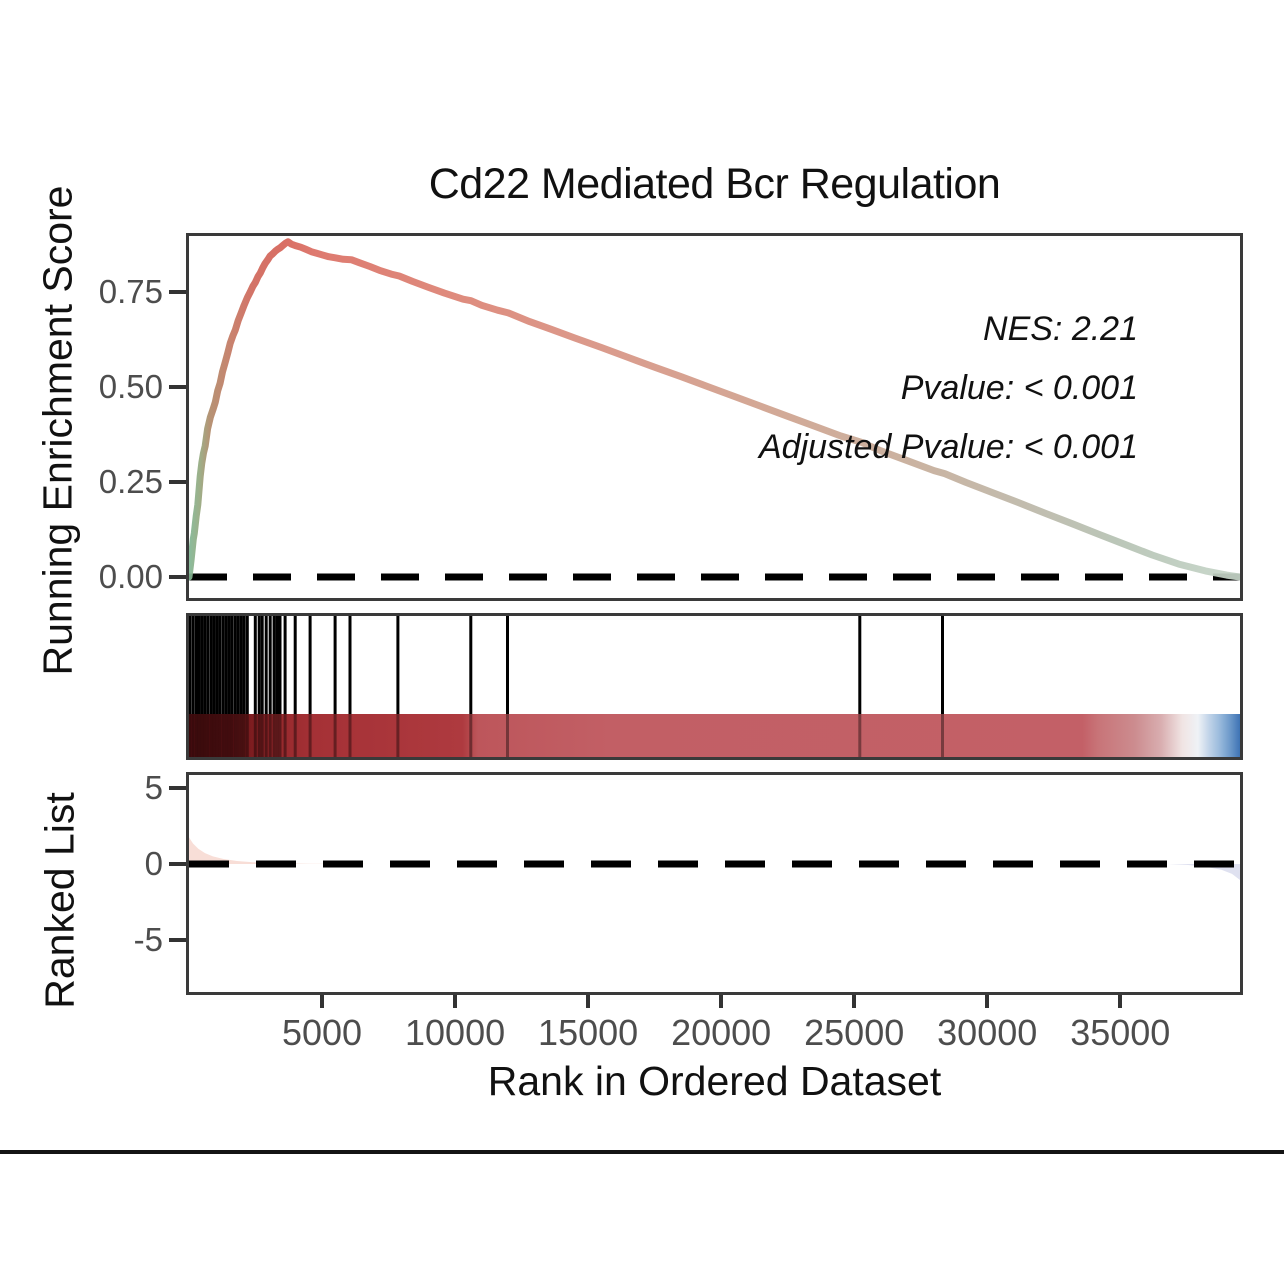 The height and width of the screenshot is (1284, 1284). Describe the element at coordinates (153, 863) in the screenshot. I see `rank-y-tick-label: 0` at that location.